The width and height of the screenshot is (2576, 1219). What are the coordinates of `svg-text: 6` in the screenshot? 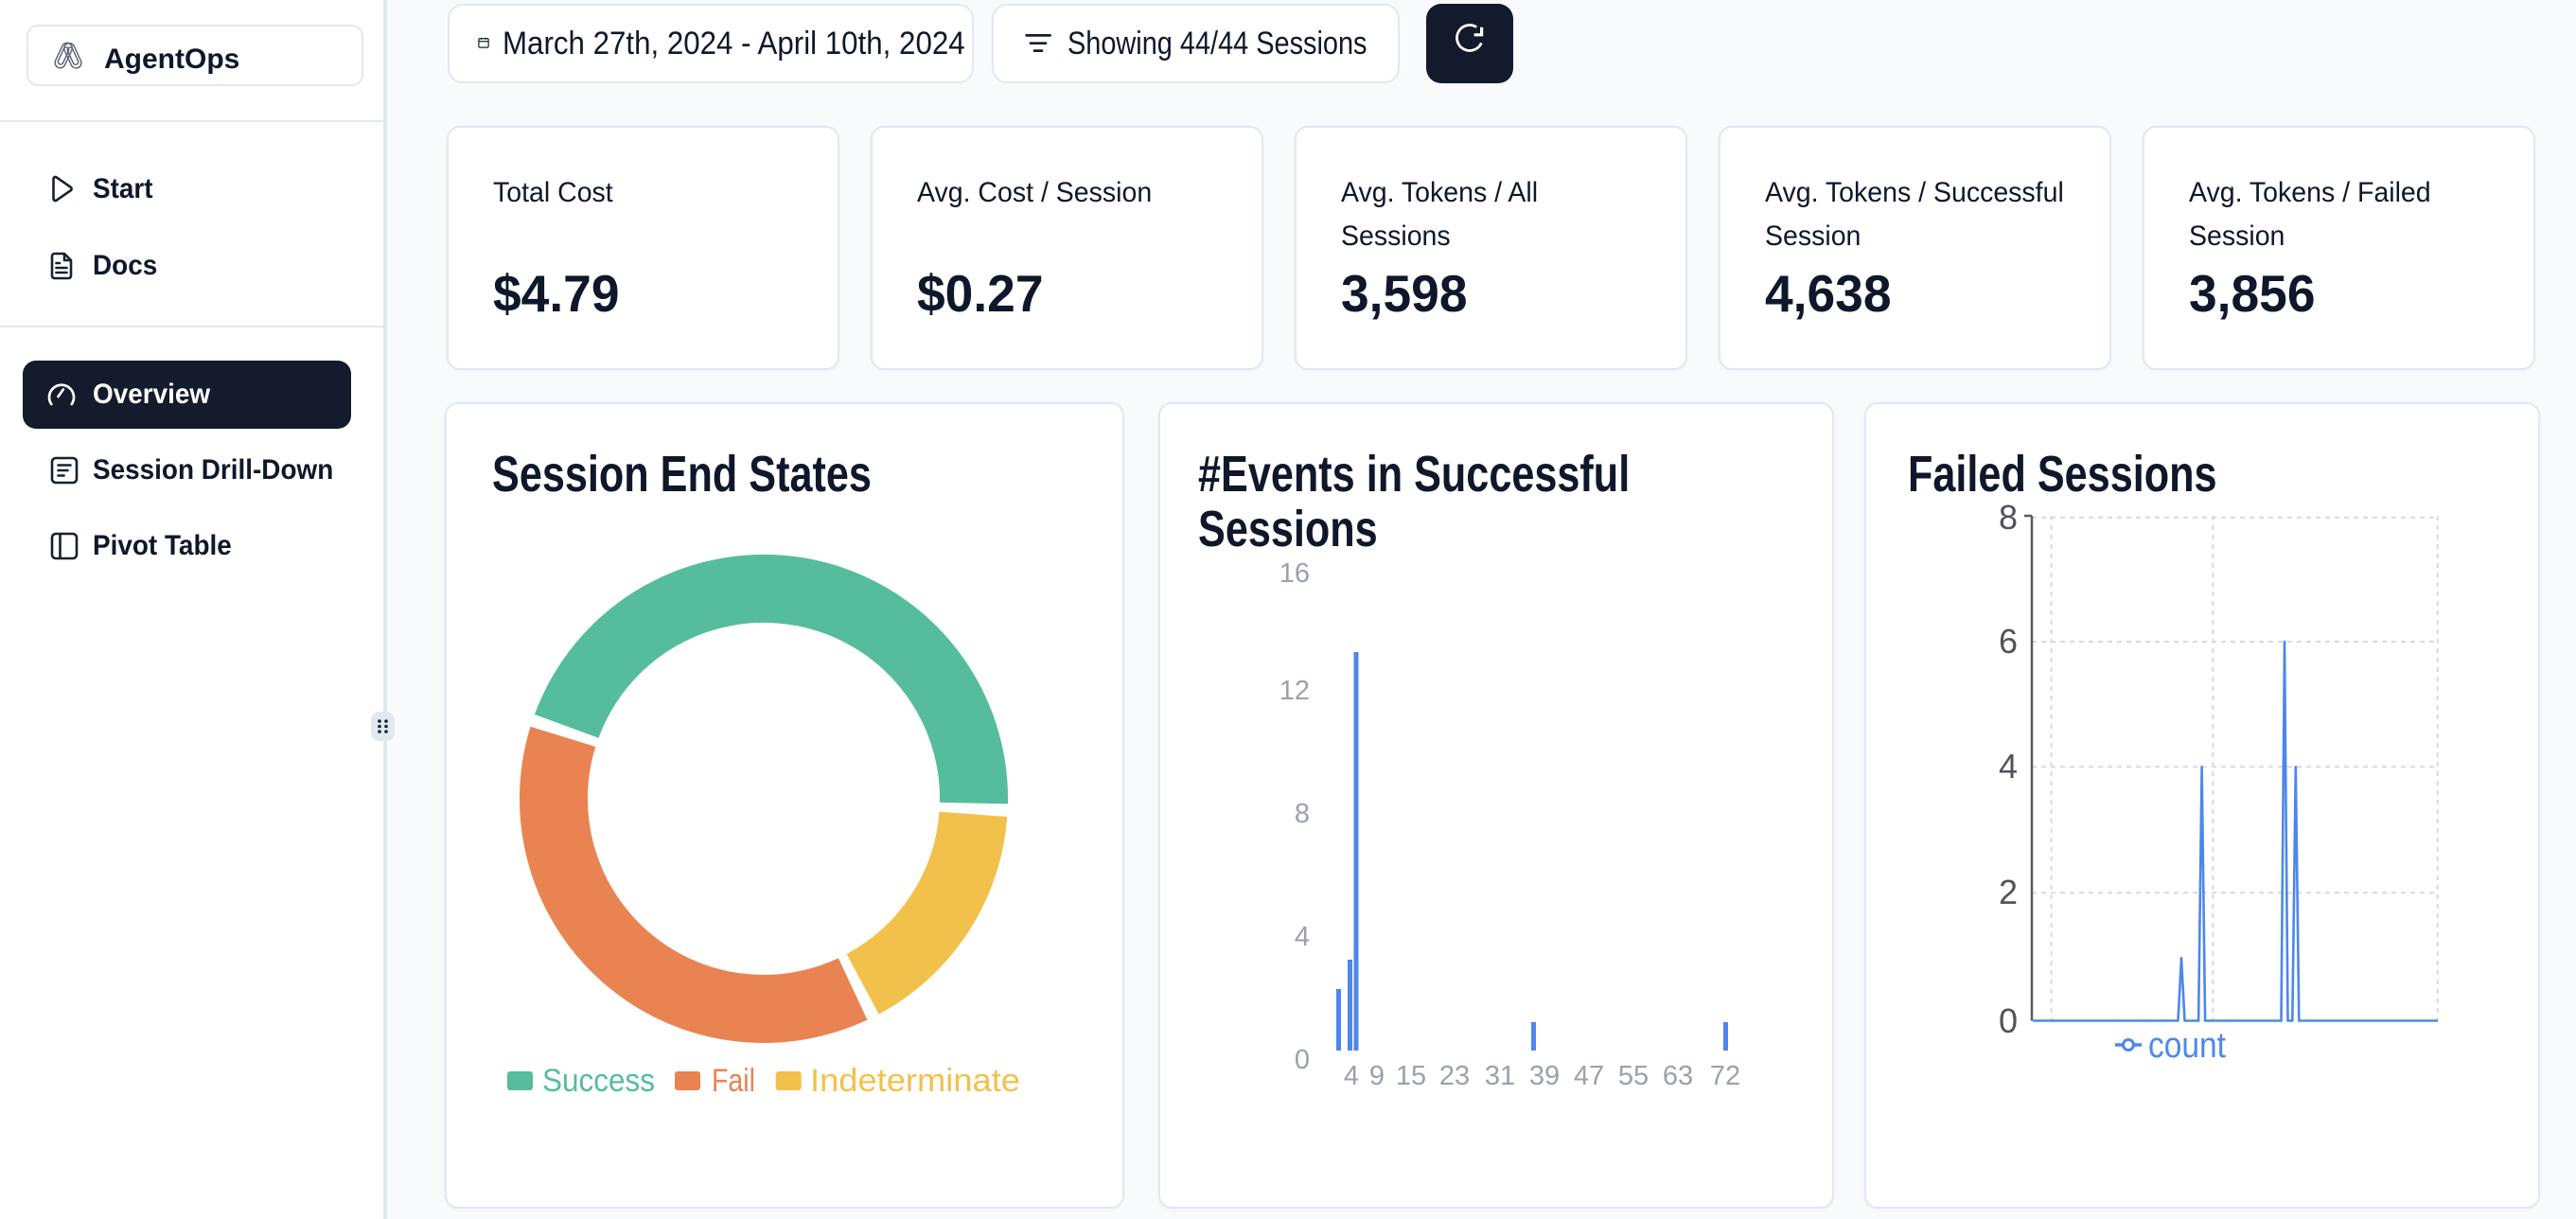 It's located at (2008, 641).